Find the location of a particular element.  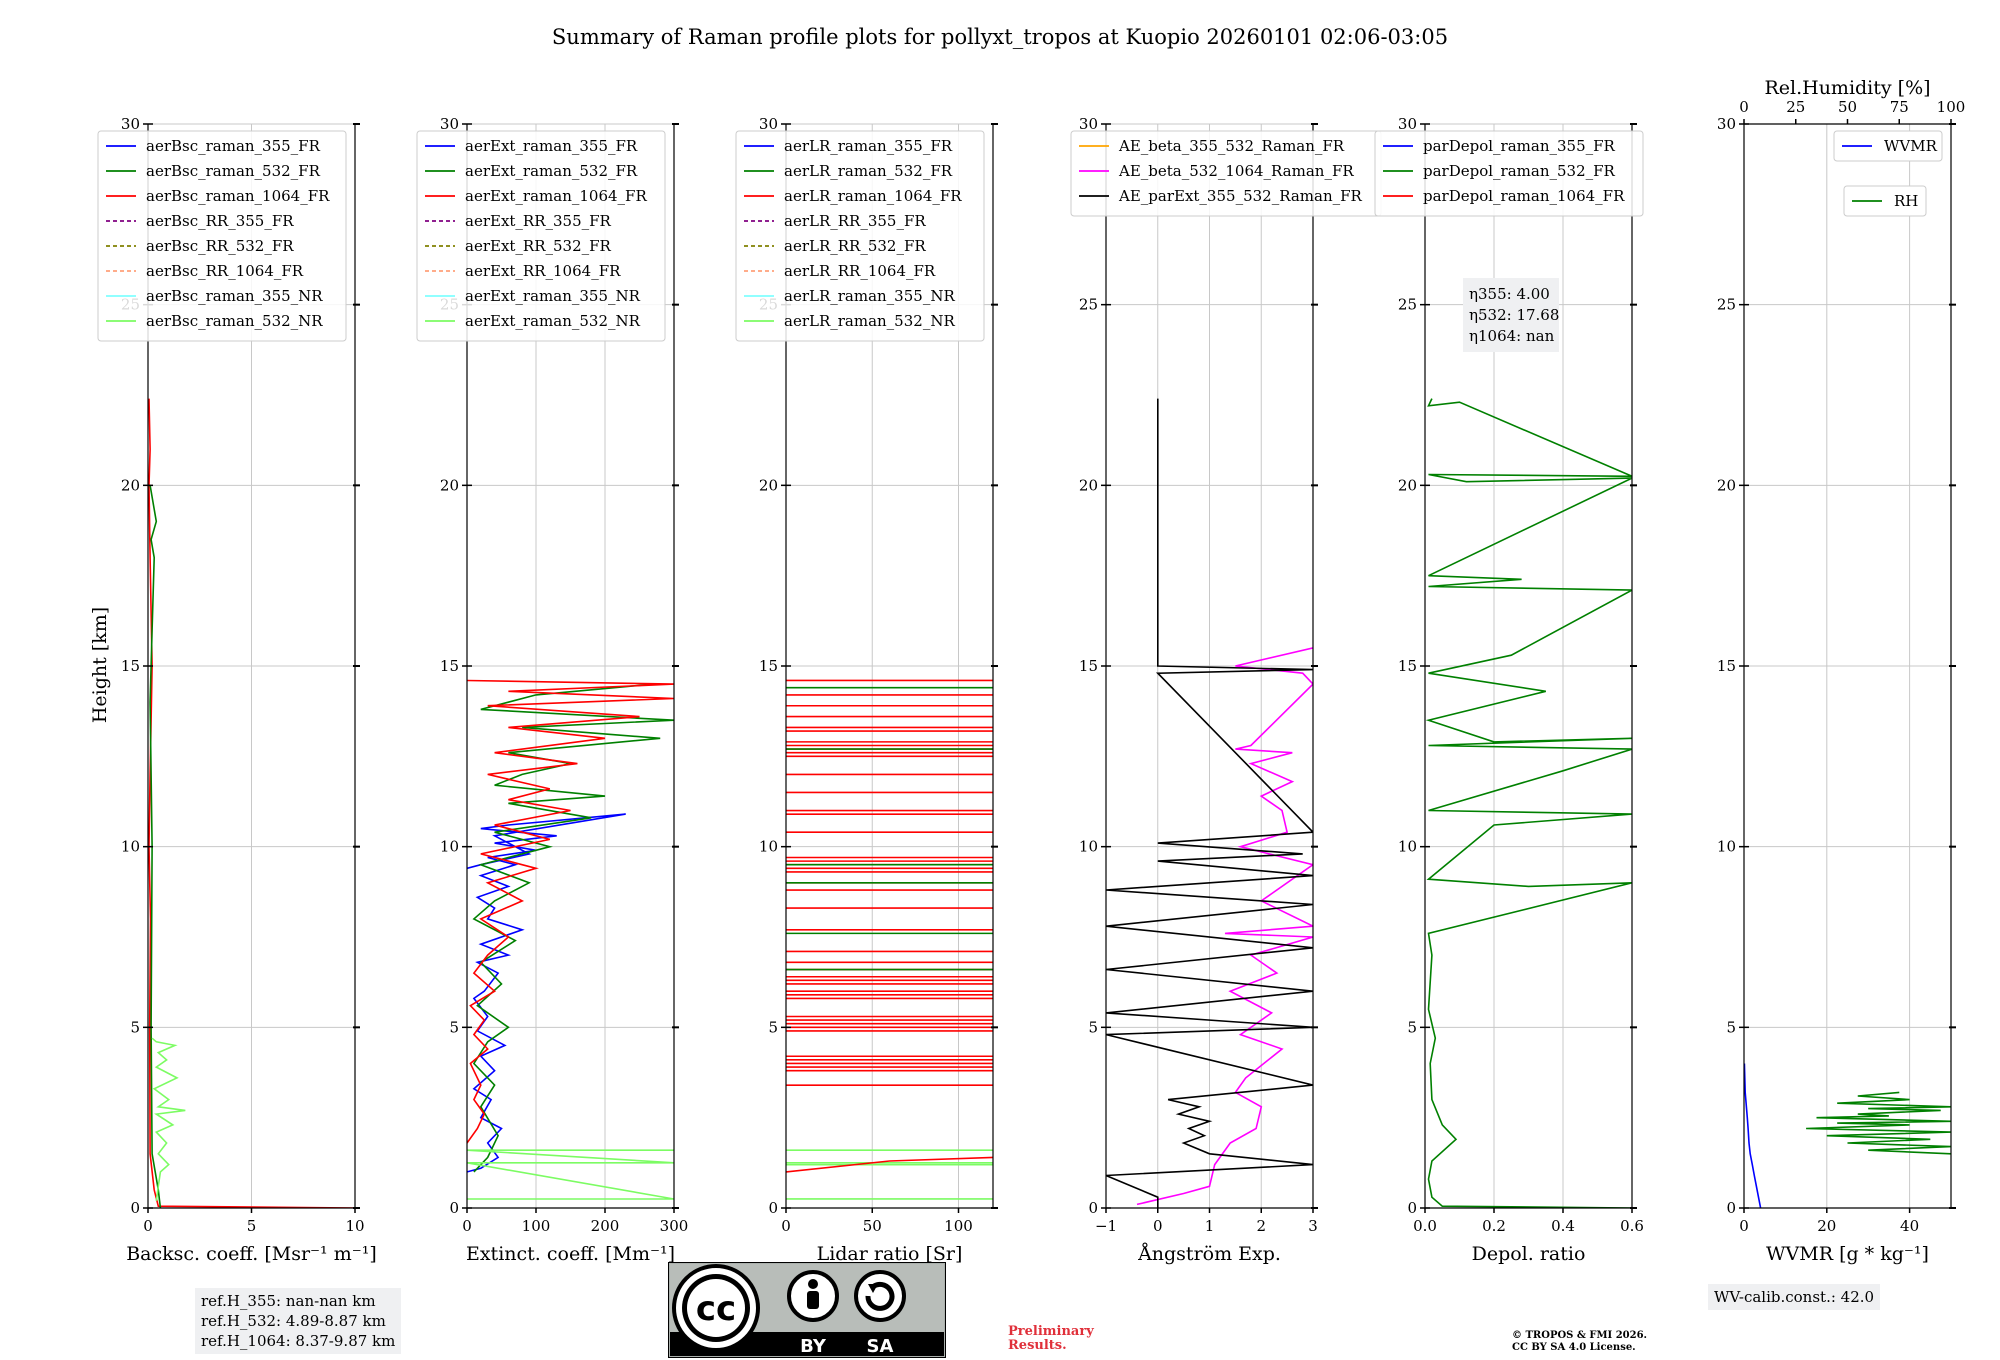

legend-entry: aerLR_raman_1064_FR is located at coordinates (873, 196).